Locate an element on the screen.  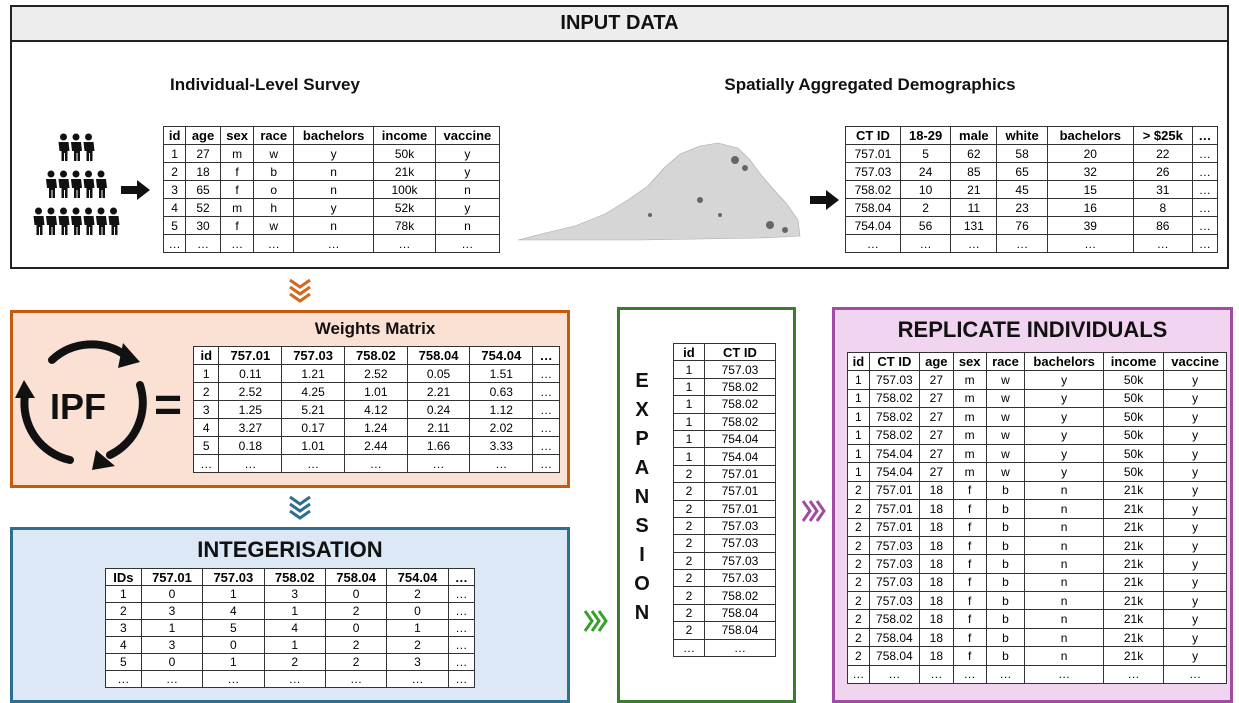
header-cell: IDs is located at coordinates (123, 577).